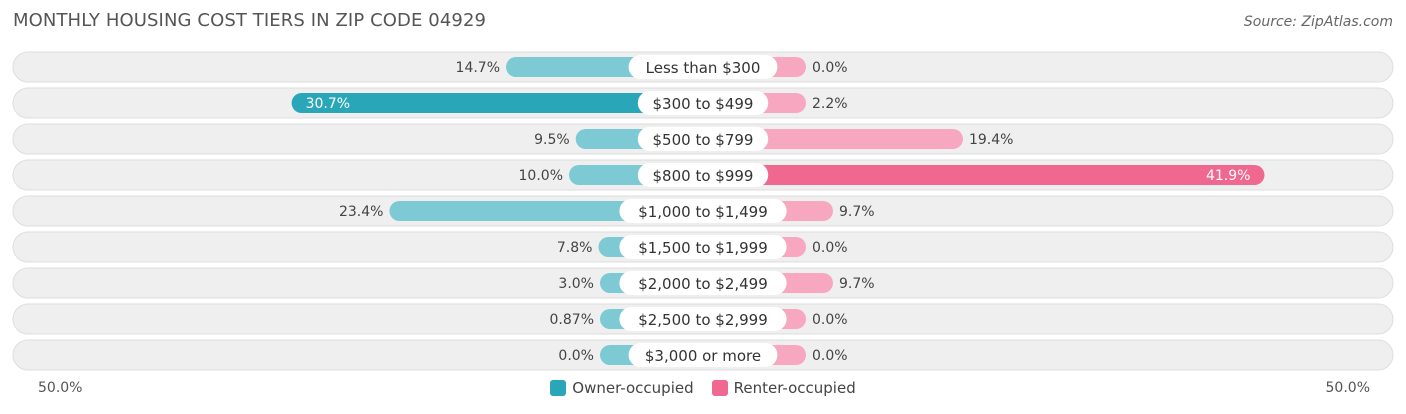  I want to click on owner-value-label: 0.0%, so click(576, 356).